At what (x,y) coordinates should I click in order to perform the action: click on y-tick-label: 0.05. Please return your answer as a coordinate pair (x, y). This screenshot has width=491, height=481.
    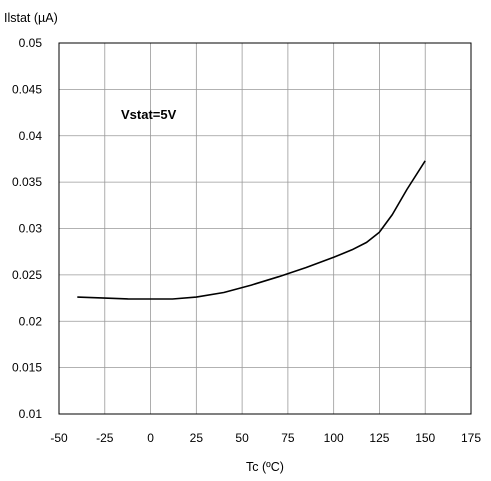
    Looking at the image, I should click on (31, 43).